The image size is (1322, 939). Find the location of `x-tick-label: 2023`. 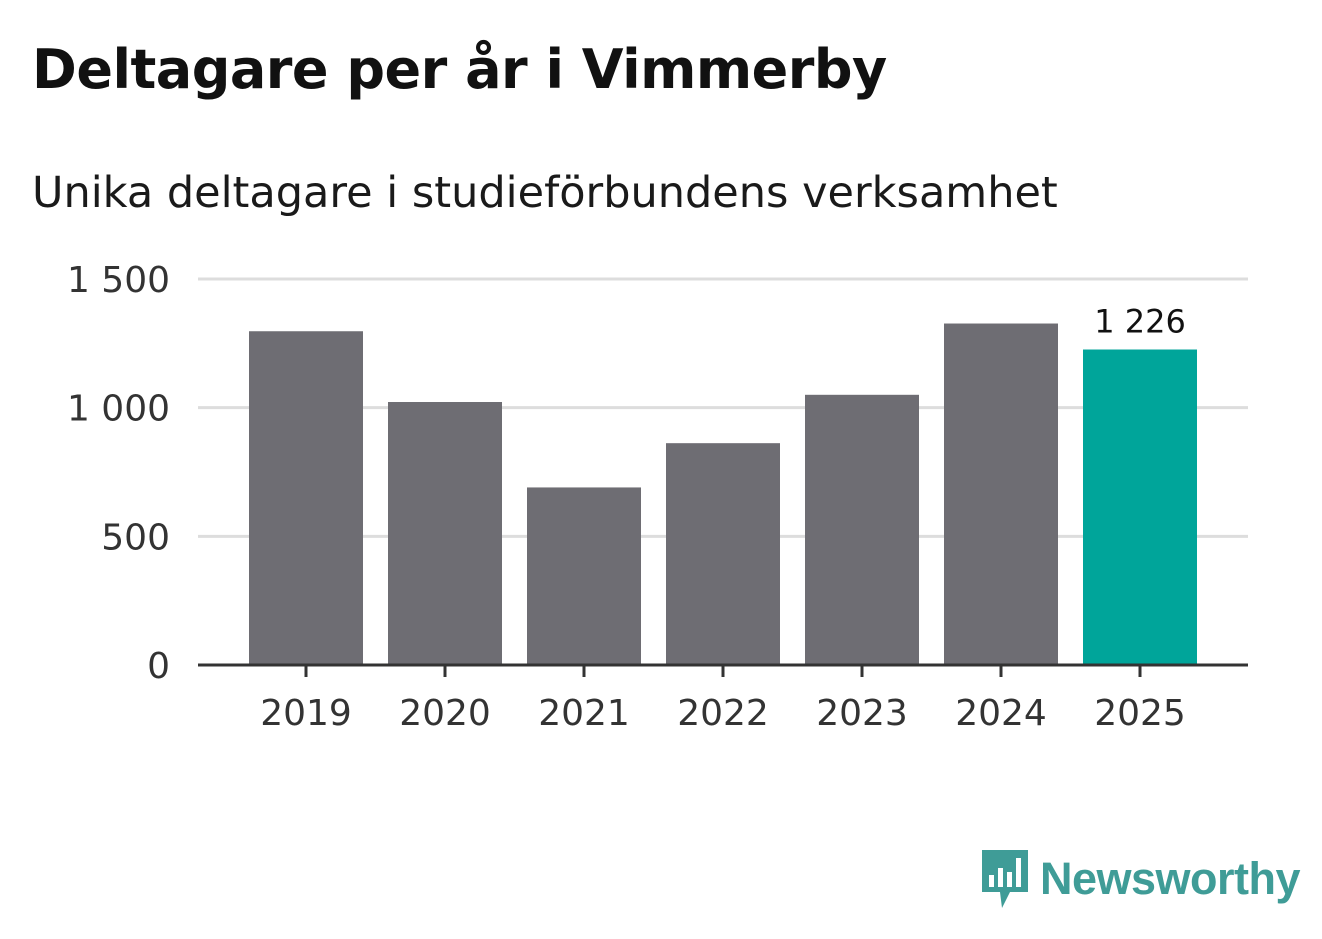

x-tick-label: 2023 is located at coordinates (862, 713).